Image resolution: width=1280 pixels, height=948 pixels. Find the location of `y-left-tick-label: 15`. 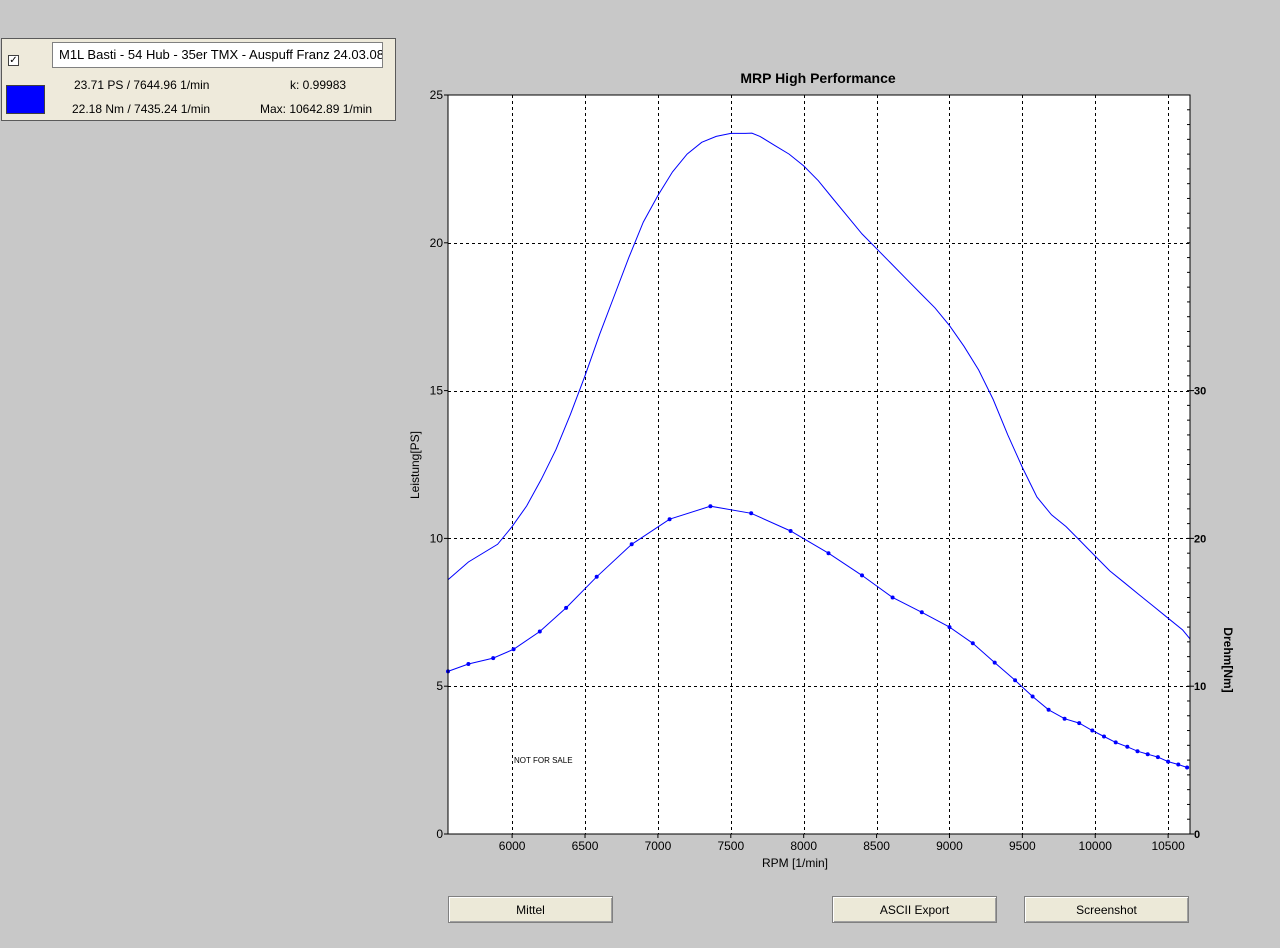

y-left-tick-label: 15 is located at coordinates (437, 391).